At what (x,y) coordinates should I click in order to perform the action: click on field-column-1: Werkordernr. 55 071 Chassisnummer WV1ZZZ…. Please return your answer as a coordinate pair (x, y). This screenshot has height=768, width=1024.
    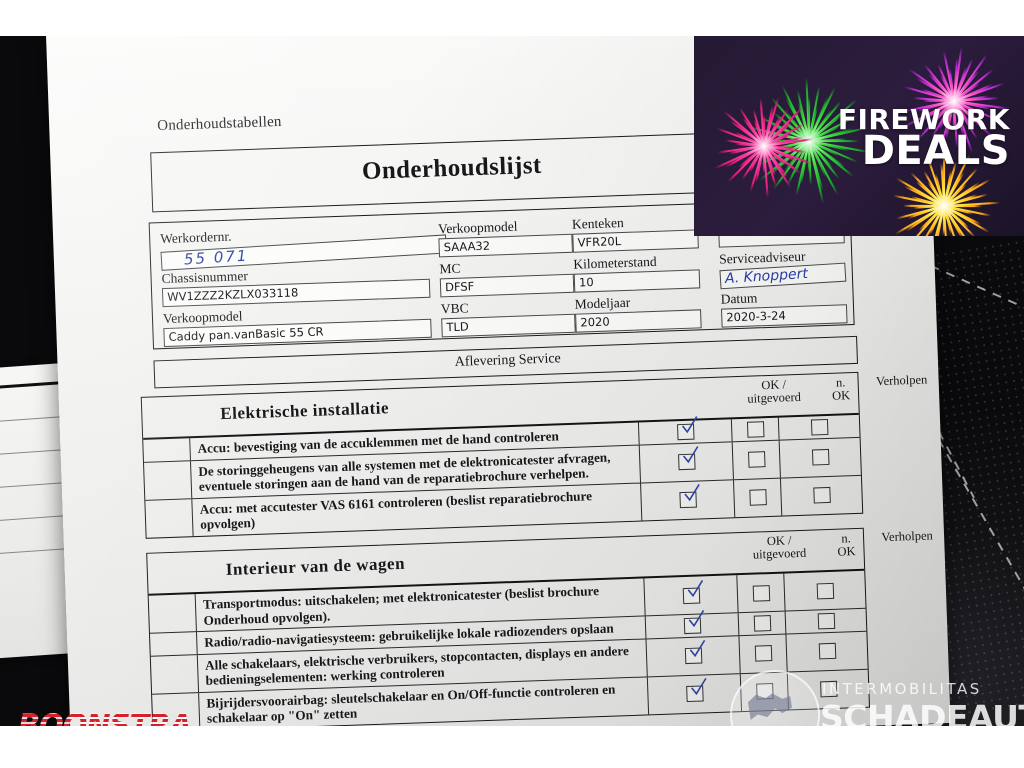
    Looking at the image, I should click on (304, 283).